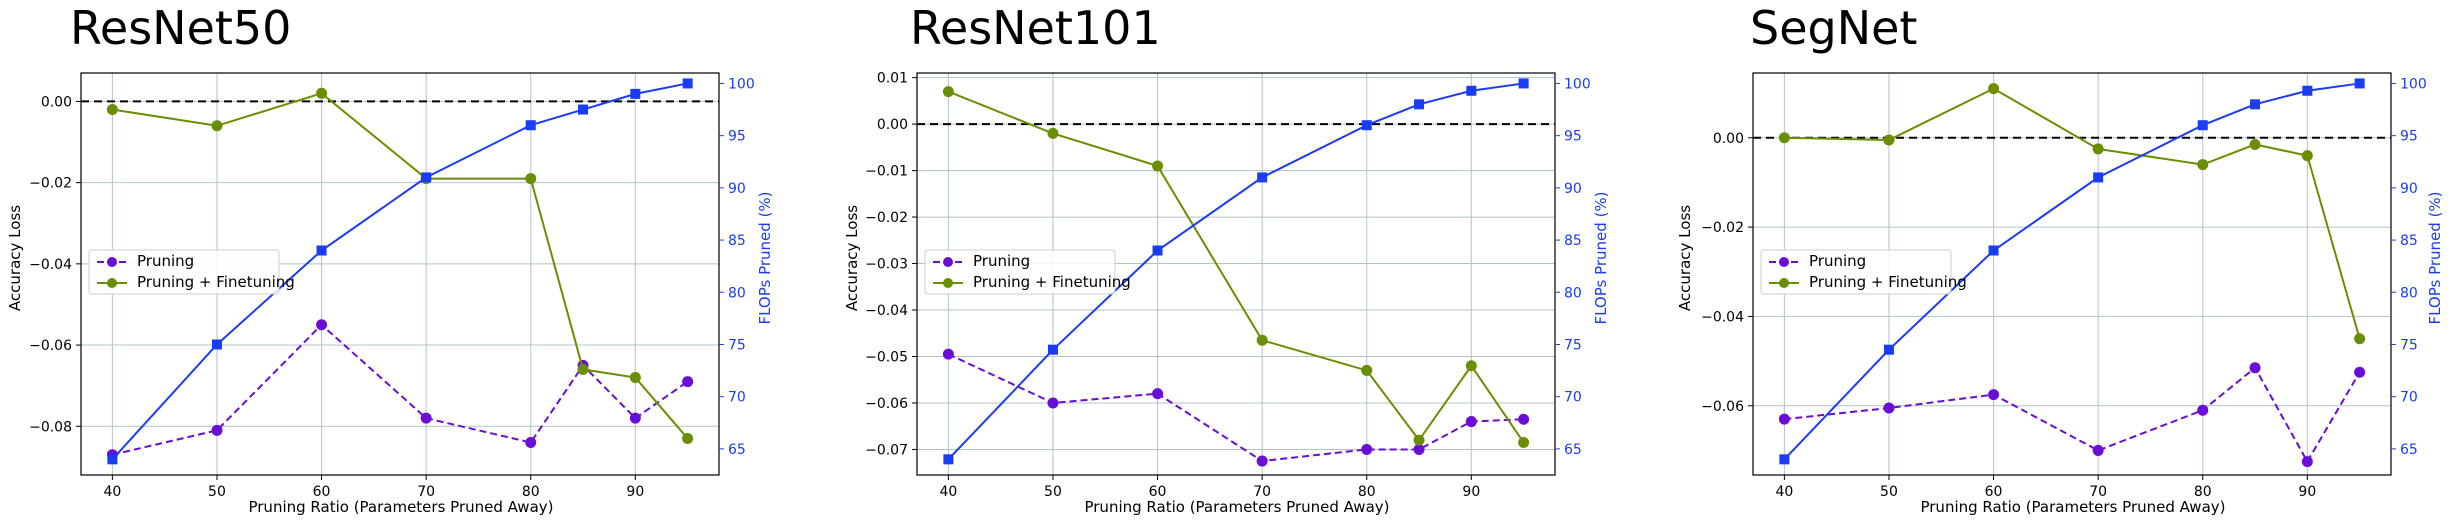  Describe the element at coordinates (50, 346) in the screenshot. I see `y-tick-label: −0.06` at that location.